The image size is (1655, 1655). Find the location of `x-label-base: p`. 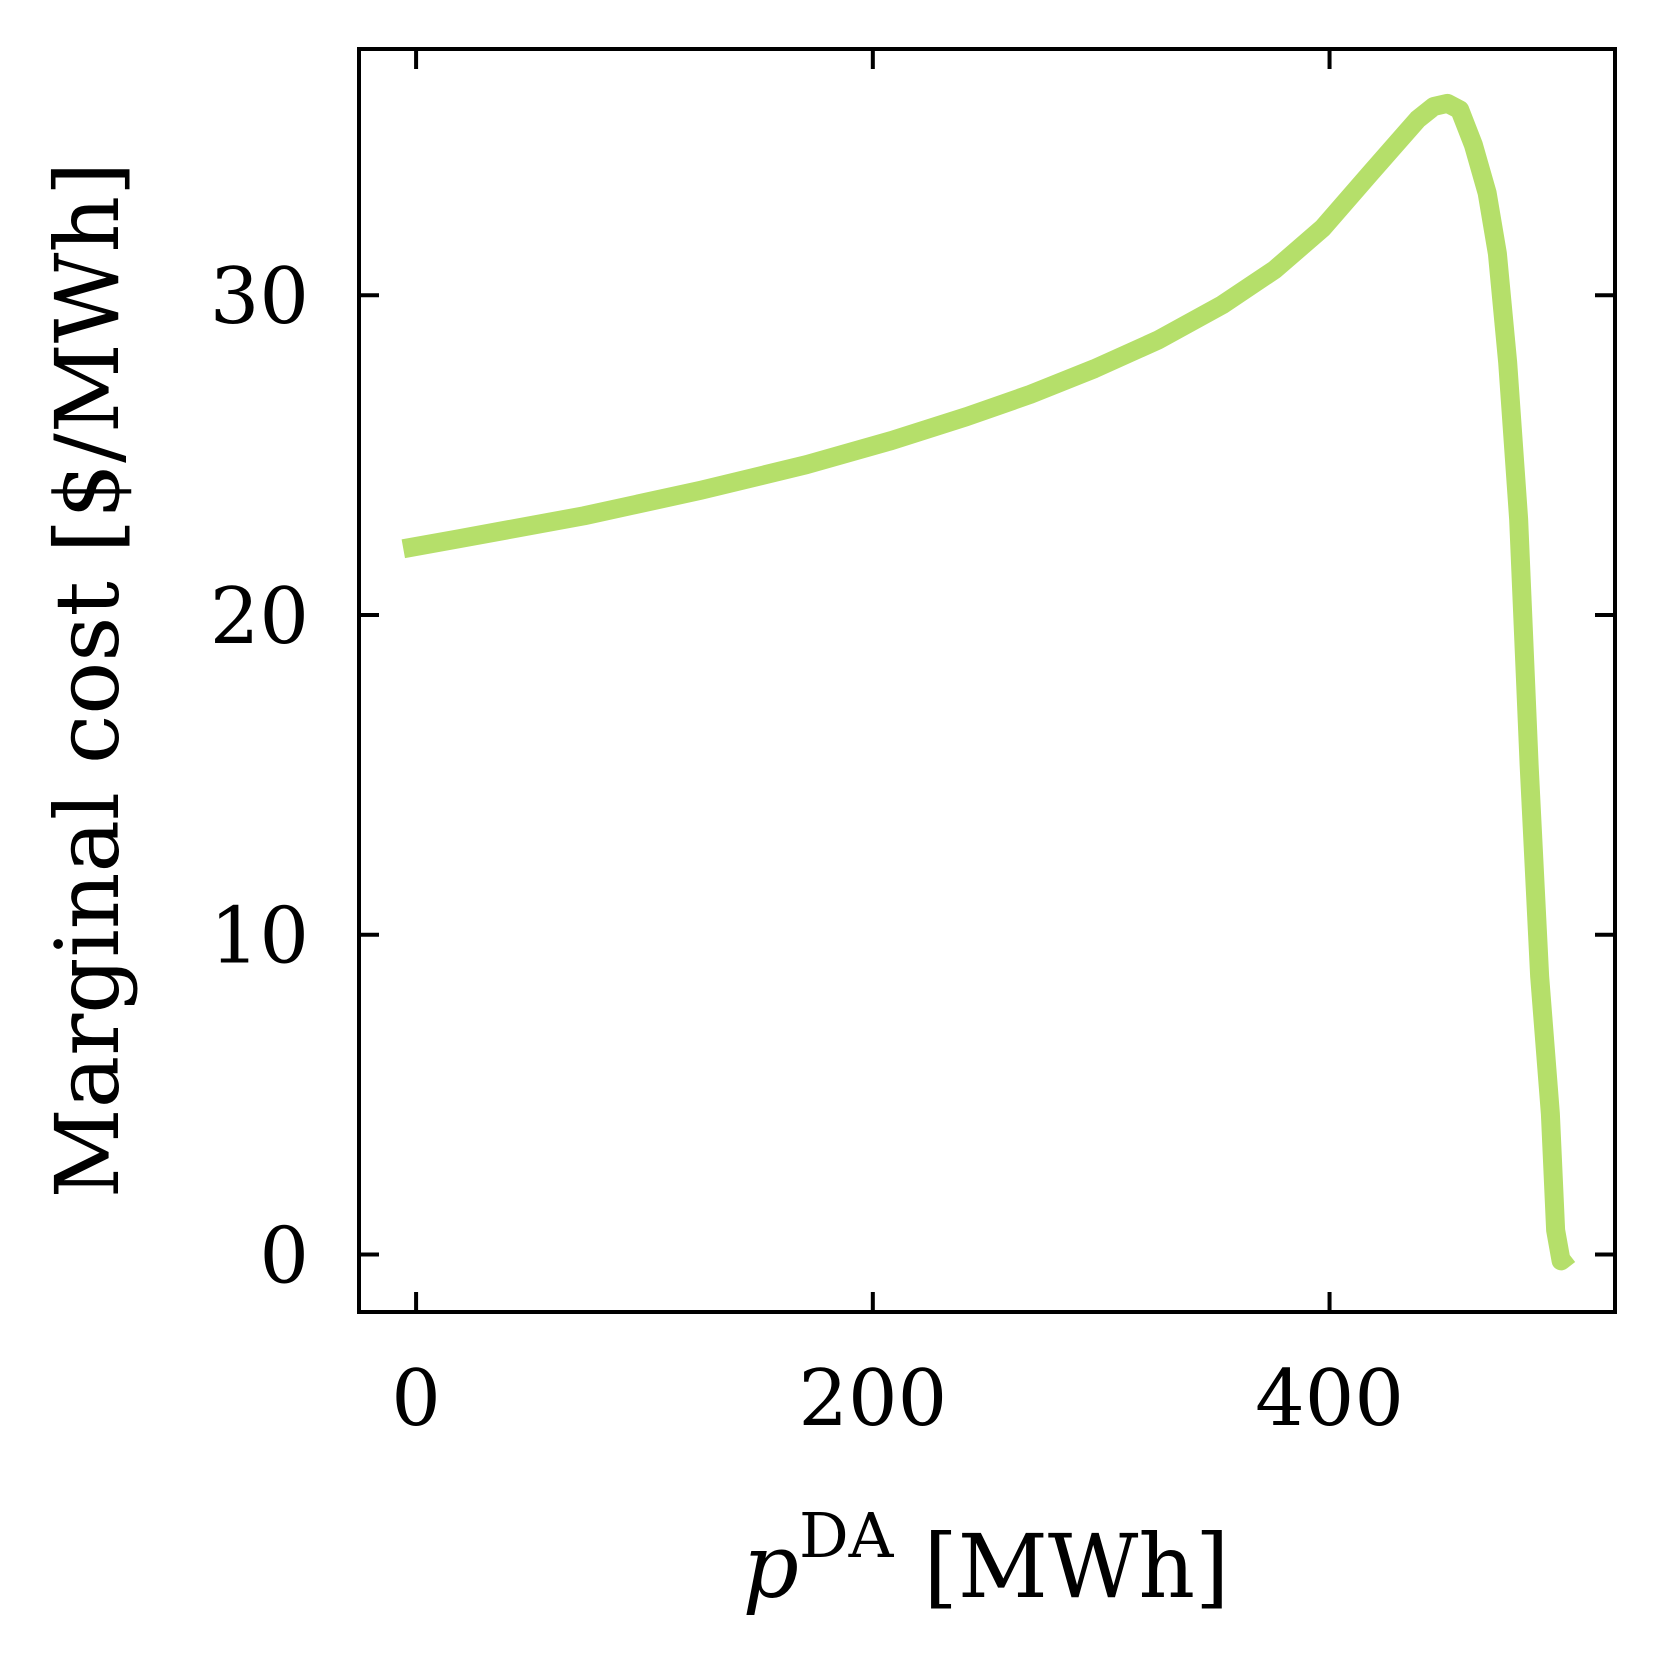

x-label-base: p is located at coordinates (771, 1566).